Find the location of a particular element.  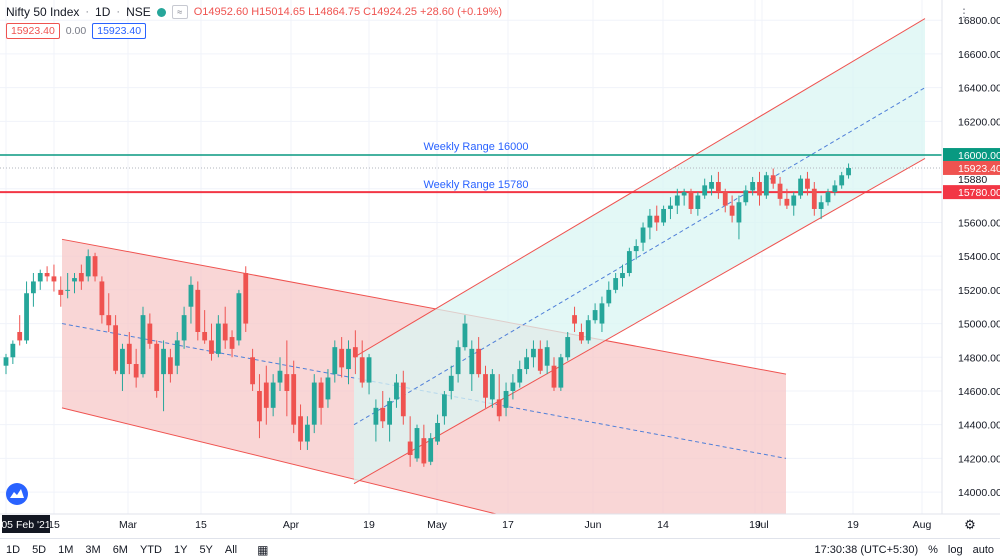

range-button-1m: 1M is located at coordinates (66, 549).